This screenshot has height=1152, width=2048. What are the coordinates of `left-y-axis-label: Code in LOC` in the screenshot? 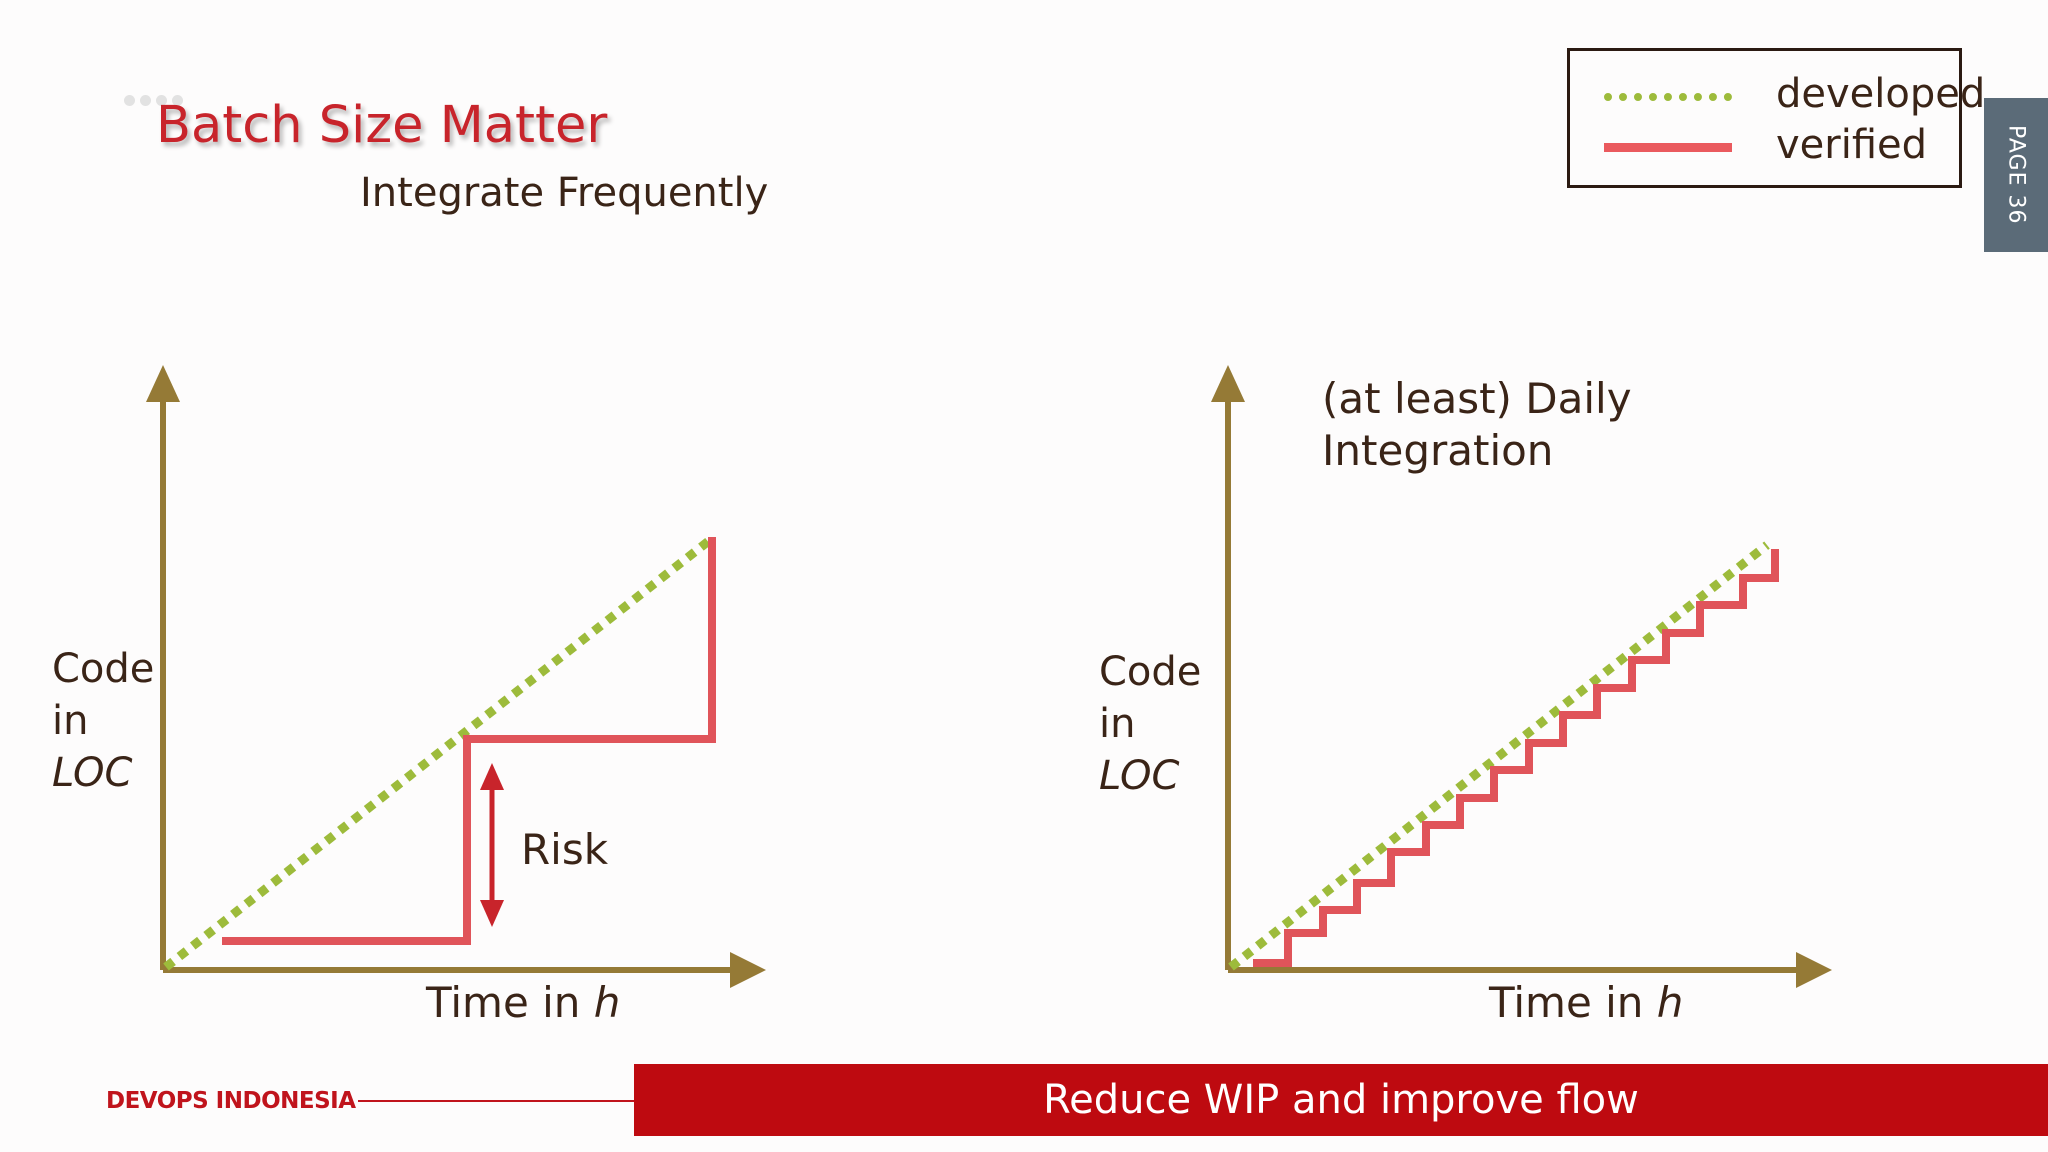 It's located at (103, 721).